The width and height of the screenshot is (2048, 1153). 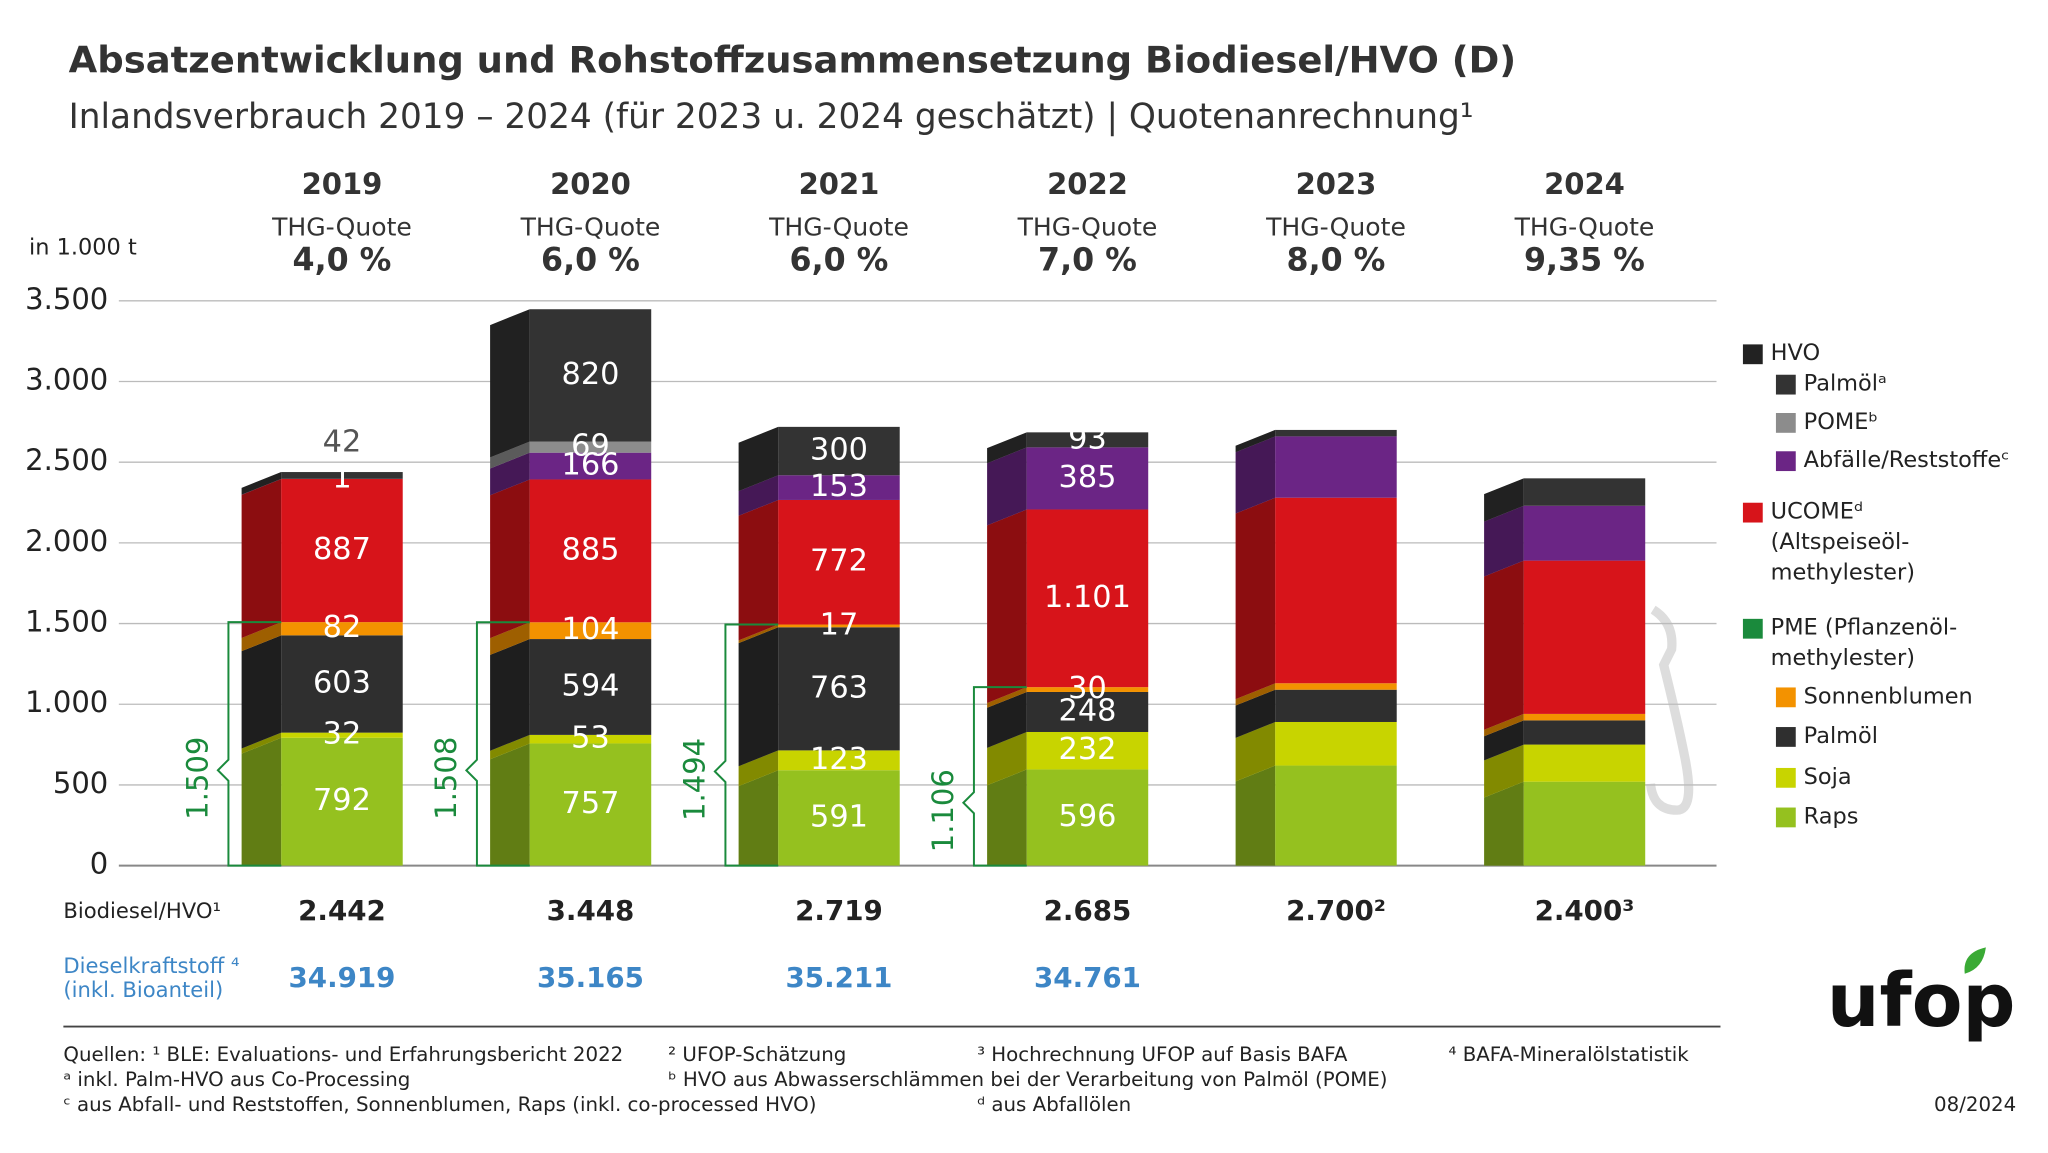 What do you see at coordinates (446, 778) in the screenshot?
I see `pme-total-label: 1.508` at bounding box center [446, 778].